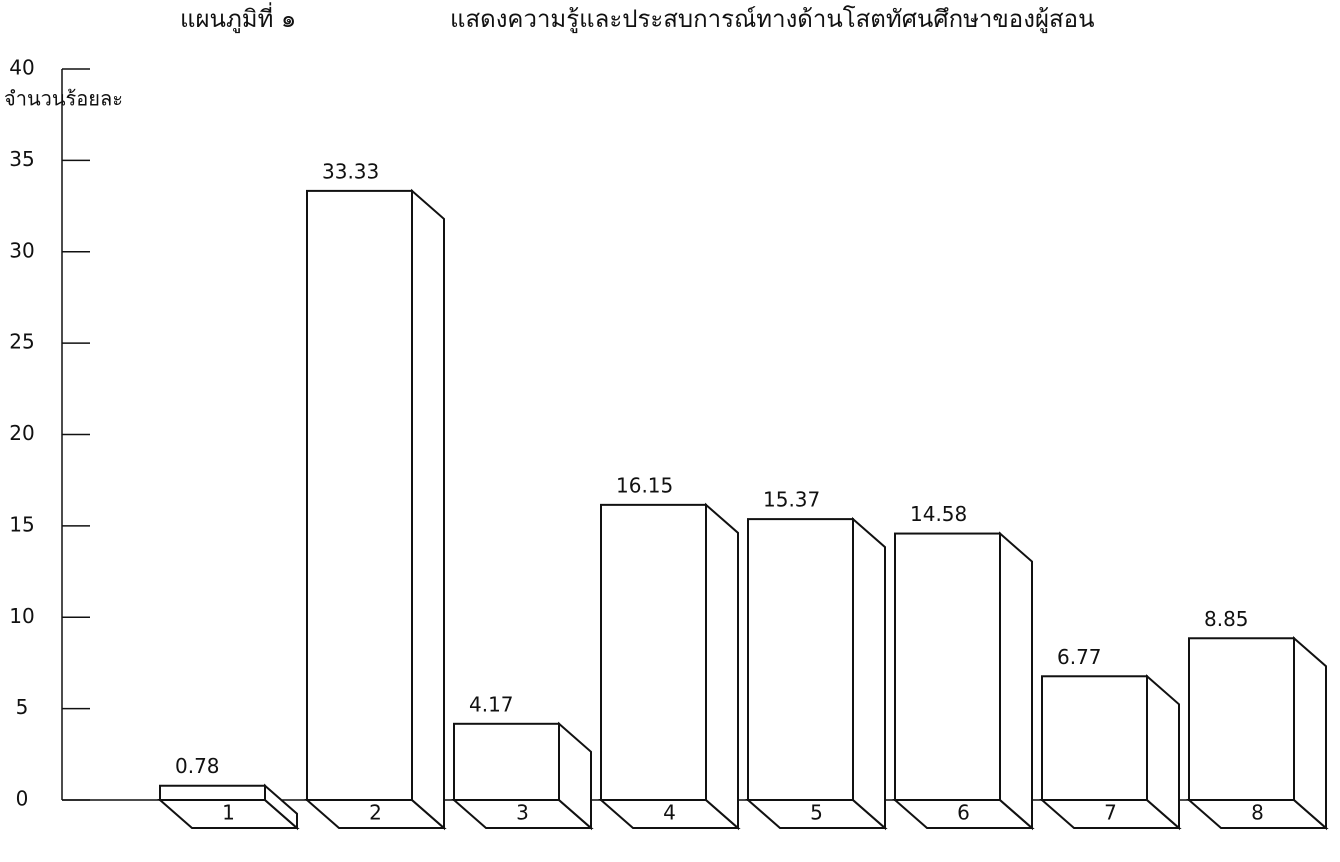  I want to click on y-tick-label: 20, so click(21, 433).